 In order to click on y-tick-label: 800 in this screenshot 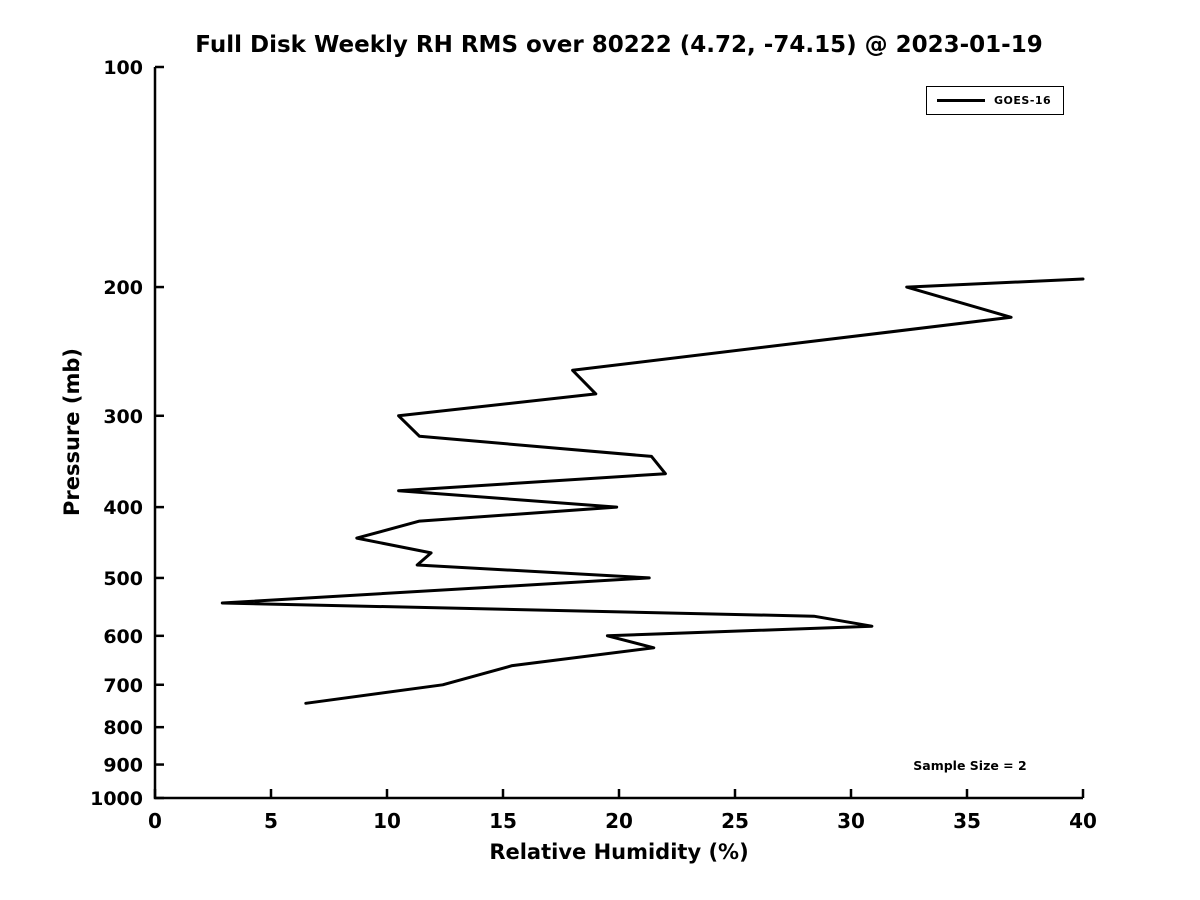, I will do `click(123, 728)`.